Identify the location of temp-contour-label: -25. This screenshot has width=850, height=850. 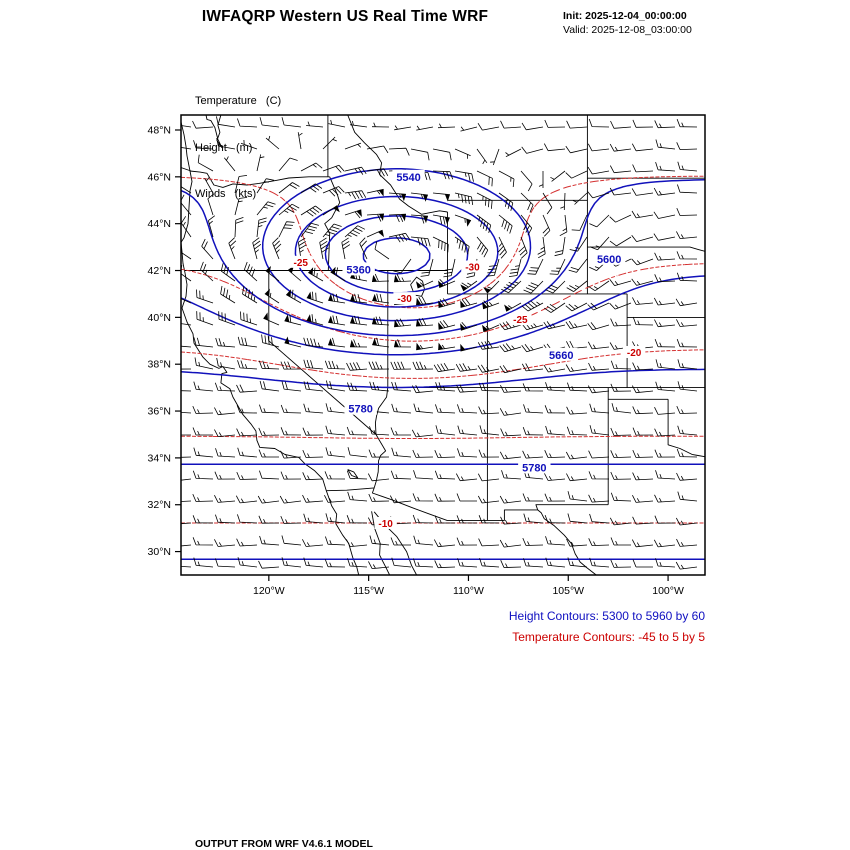
(520, 320).